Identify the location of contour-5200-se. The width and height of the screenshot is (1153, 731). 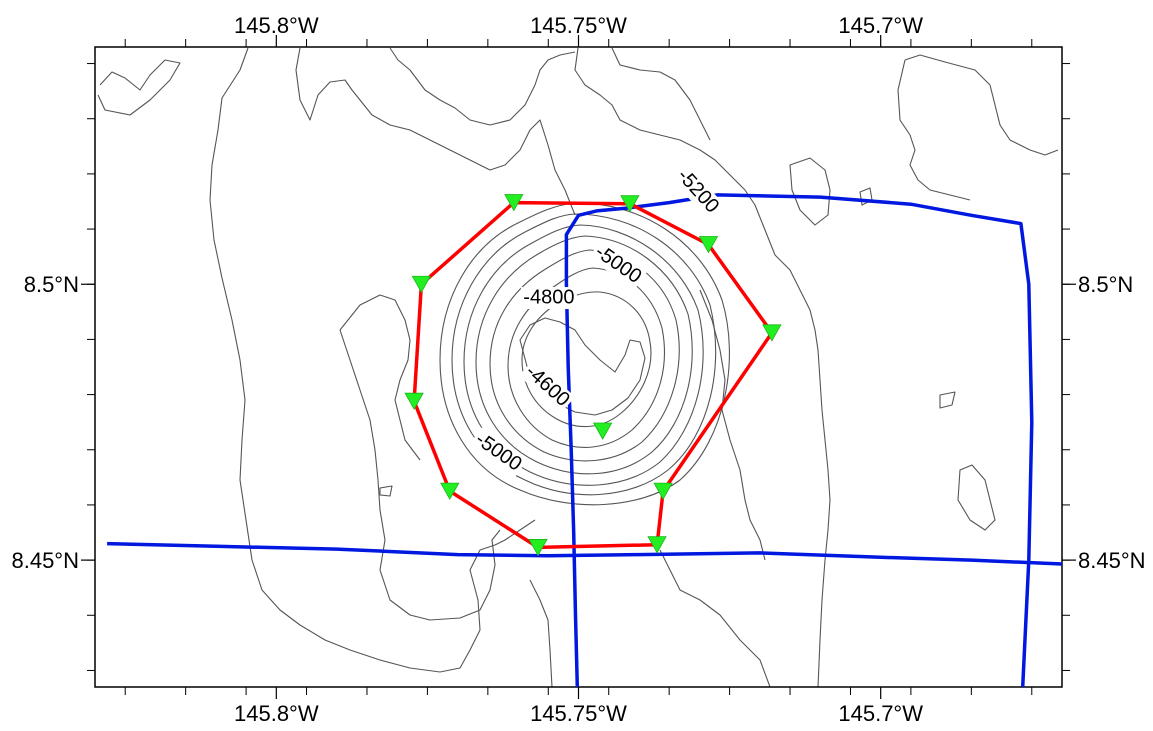
(947, 400).